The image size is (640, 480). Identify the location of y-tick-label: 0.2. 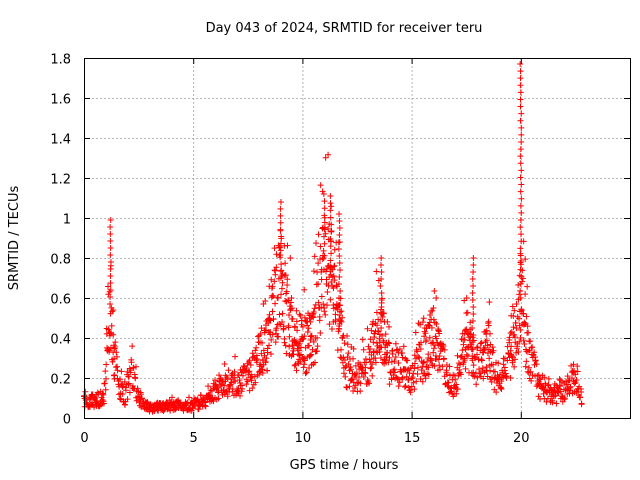
(60, 380).